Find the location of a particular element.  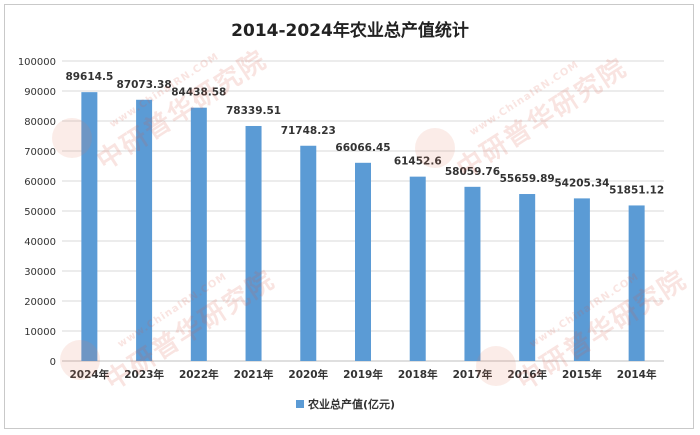

y-tick-label: 80000 is located at coordinates (40, 122).